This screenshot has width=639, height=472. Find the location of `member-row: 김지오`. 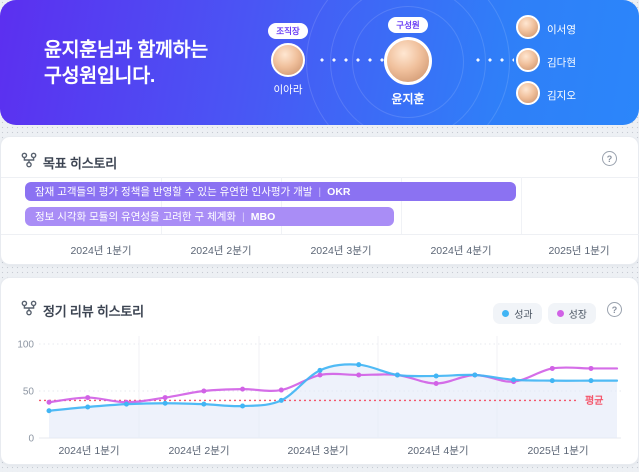

member-row: 김지오 is located at coordinates (546, 93).